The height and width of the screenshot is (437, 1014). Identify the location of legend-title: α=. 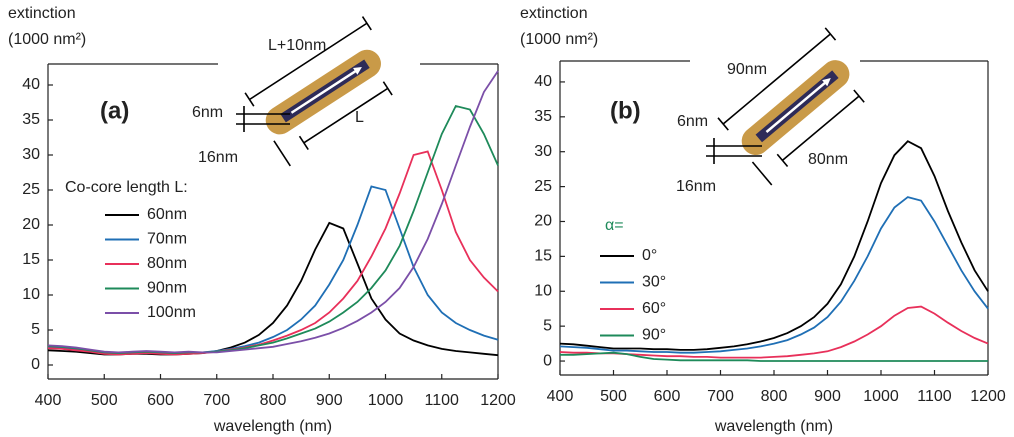
(614, 225).